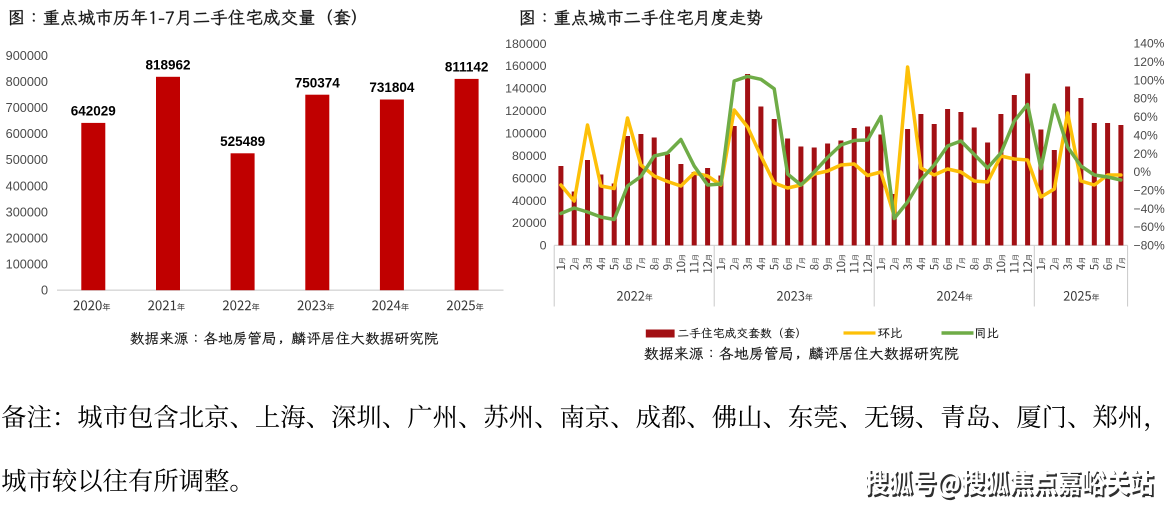  What do you see at coordinates (27, 186) in the screenshot?
I see `svg-text: 400000` at bounding box center [27, 186].